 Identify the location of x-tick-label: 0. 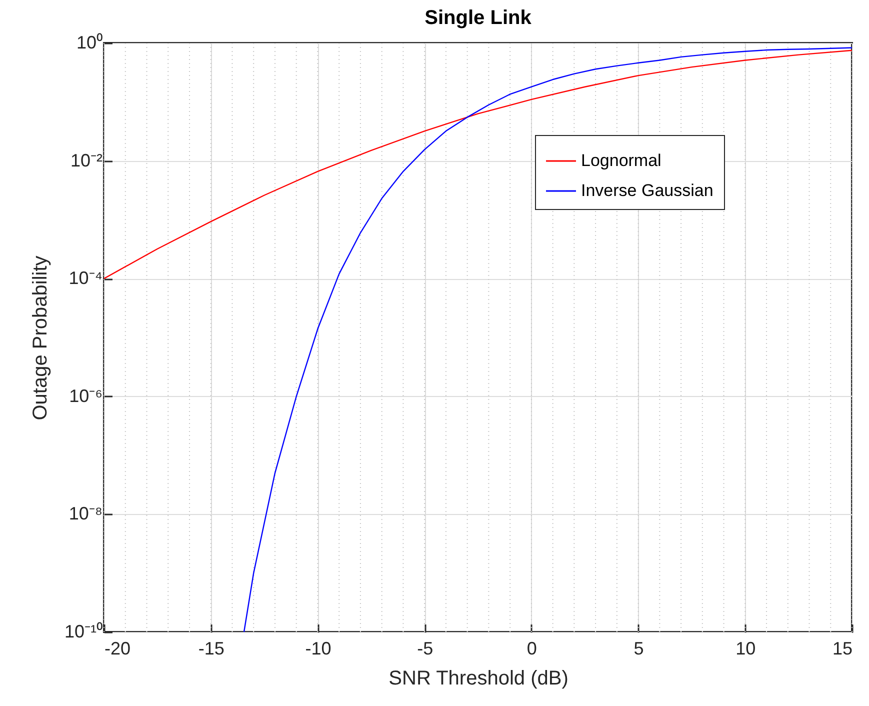
(531, 648).